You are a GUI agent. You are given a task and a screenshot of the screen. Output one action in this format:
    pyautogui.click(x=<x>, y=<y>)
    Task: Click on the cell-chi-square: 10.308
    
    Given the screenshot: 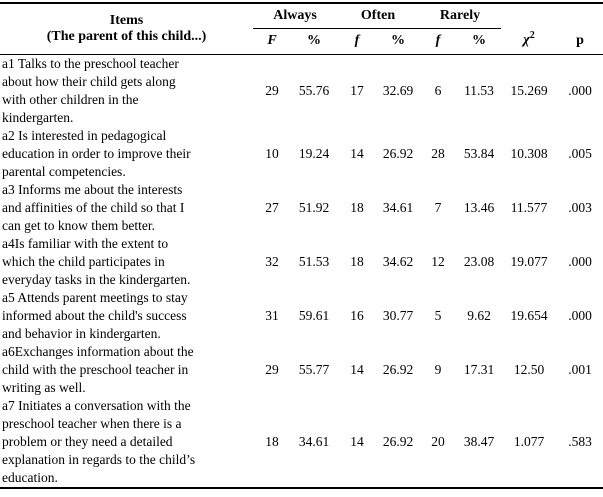 What is the action you would take?
    pyautogui.click(x=529, y=153)
    